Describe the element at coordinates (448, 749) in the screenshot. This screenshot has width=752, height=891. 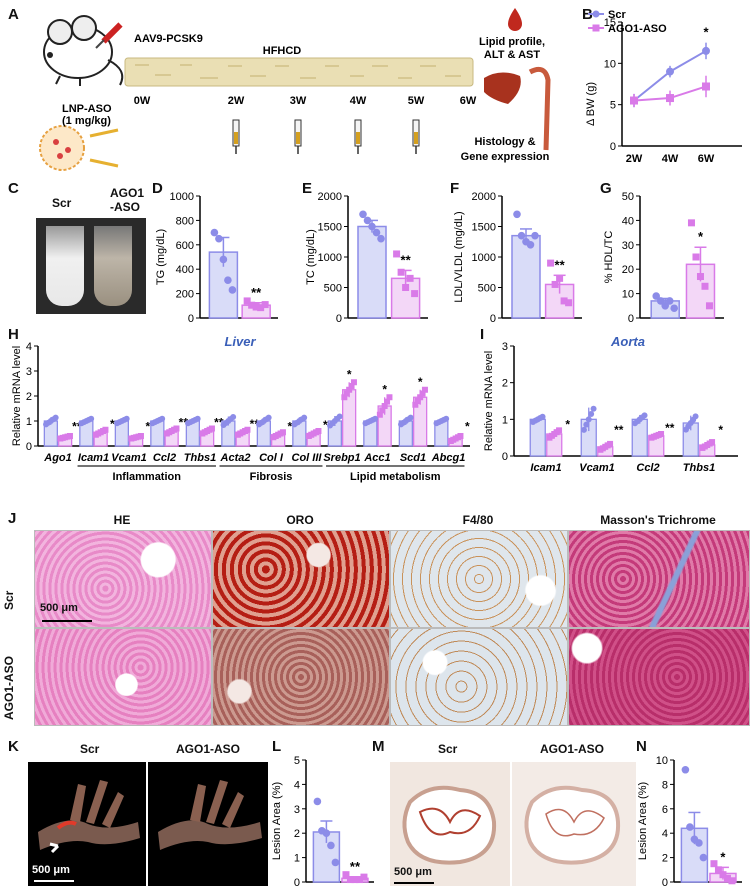
I see `m-label-scr: Scr` at that location.